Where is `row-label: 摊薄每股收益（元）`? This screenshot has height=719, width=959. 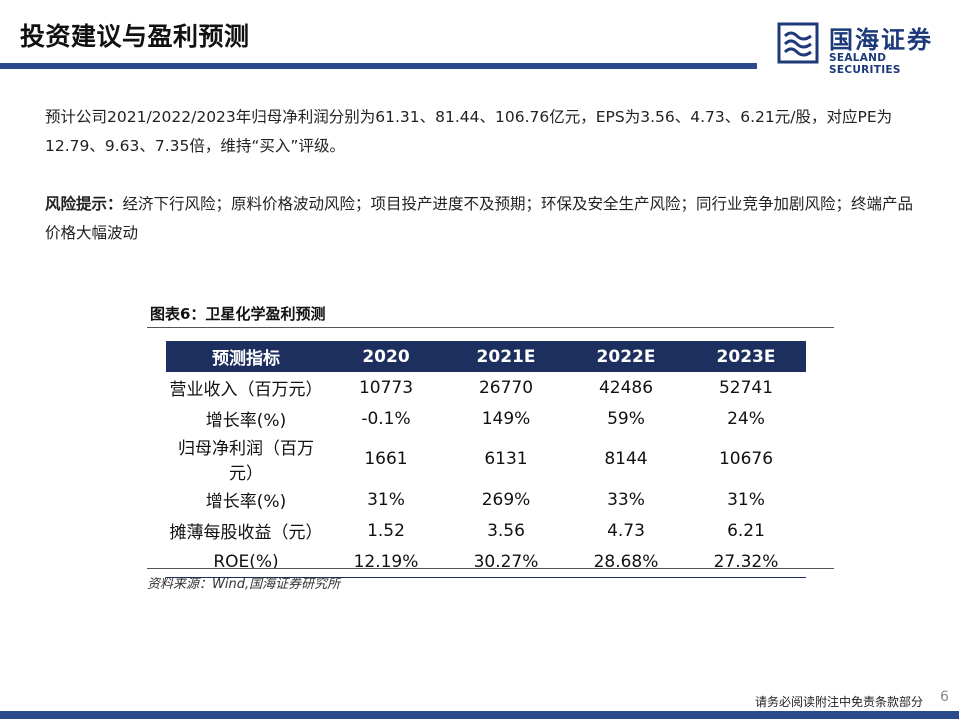 row-label: 摊薄每股收益（元） is located at coordinates (246, 533).